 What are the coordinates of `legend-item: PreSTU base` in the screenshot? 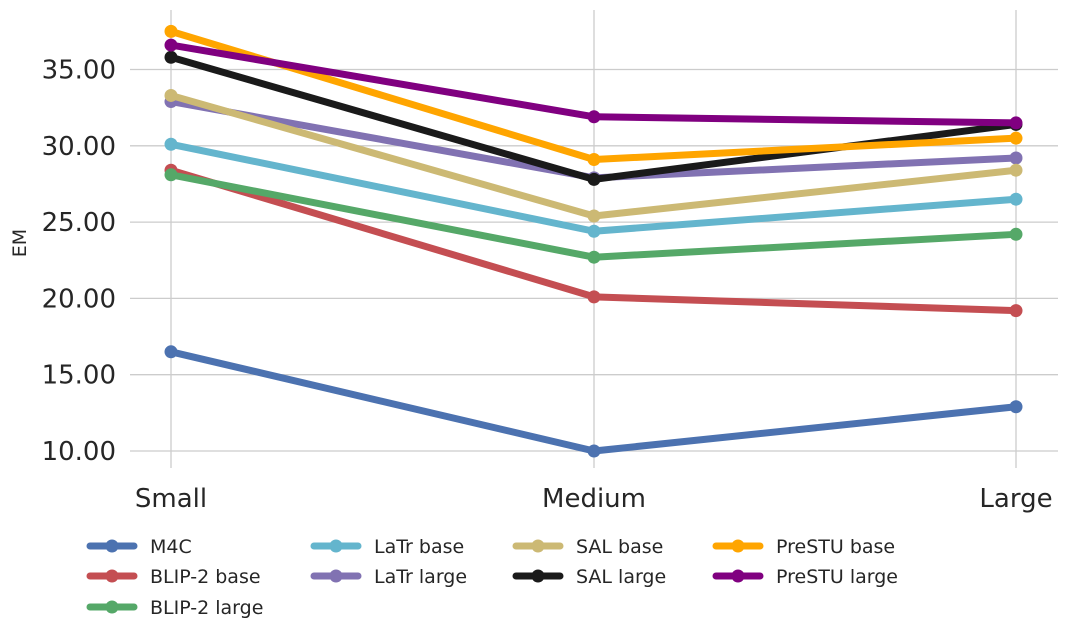 It's located at (803, 547).